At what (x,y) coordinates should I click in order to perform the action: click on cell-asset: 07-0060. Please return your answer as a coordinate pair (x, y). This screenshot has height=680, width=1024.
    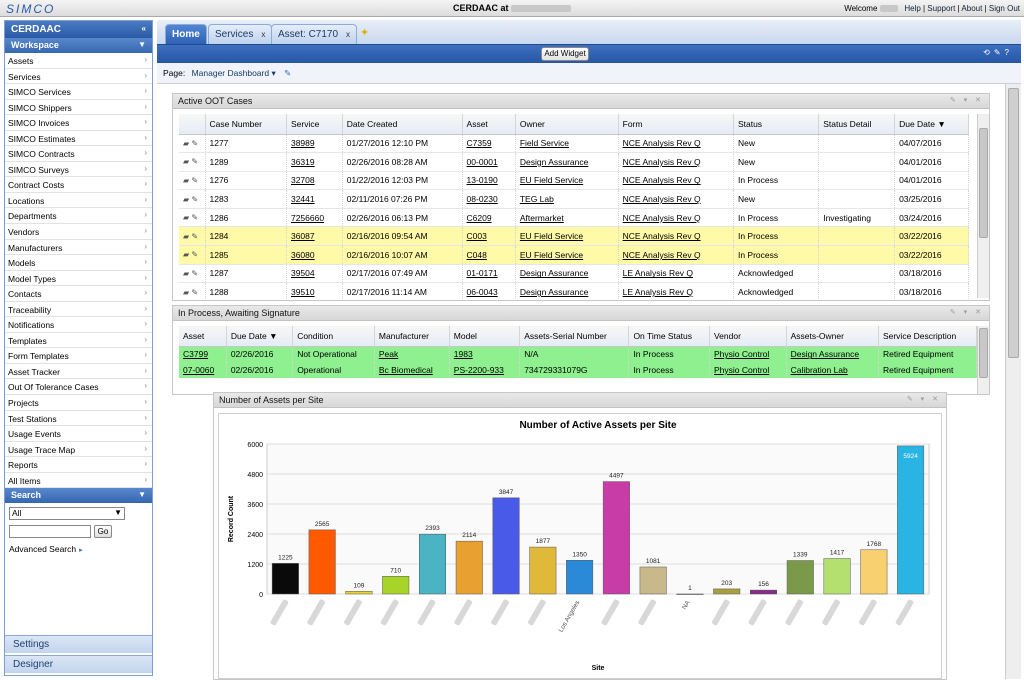
    Looking at the image, I should click on (203, 370).